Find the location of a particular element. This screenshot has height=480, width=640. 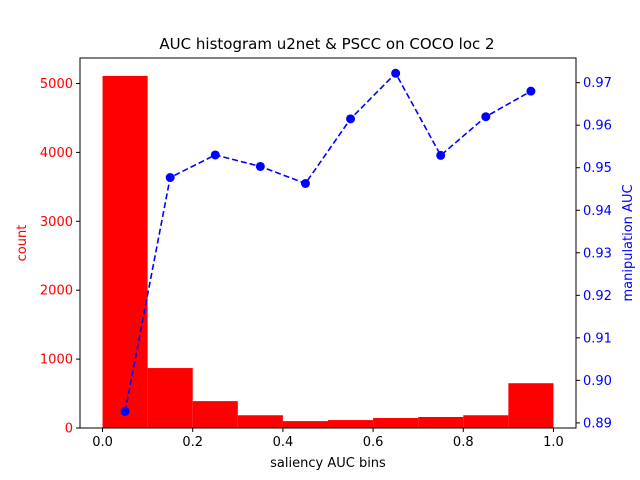

y-axis-left: 0 1000 2000 3000 4000 5000 is located at coordinates (60, 257).